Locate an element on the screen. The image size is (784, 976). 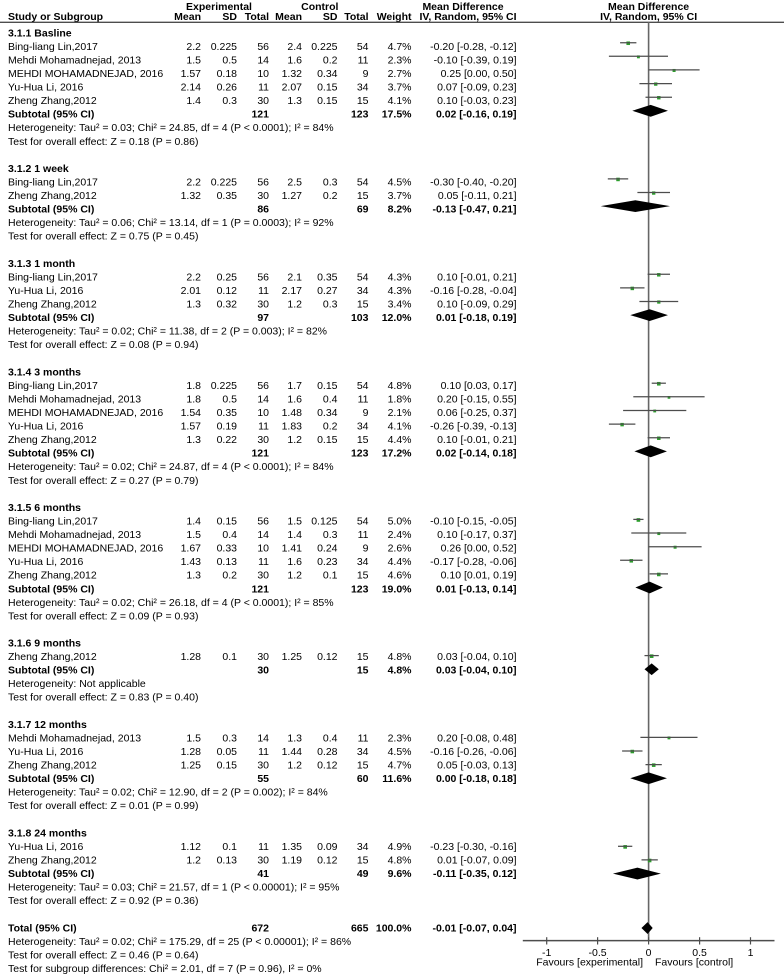
svg-text: 0.10 [-0.17, 0.37] is located at coordinates (476, 535).